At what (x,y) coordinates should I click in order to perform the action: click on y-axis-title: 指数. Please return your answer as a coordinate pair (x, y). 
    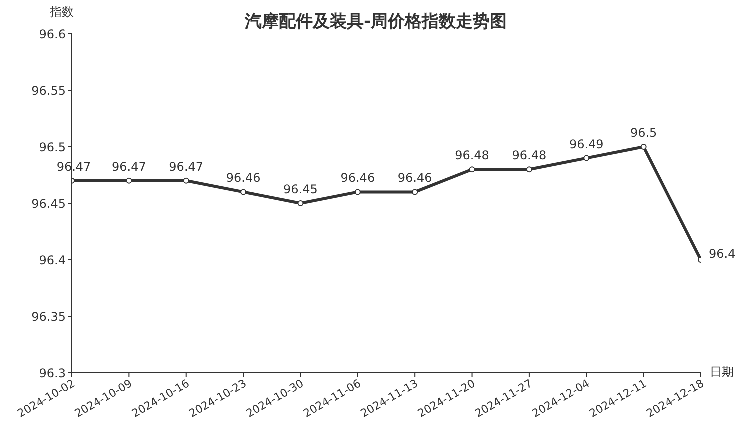
    Looking at the image, I should click on (62, 12).